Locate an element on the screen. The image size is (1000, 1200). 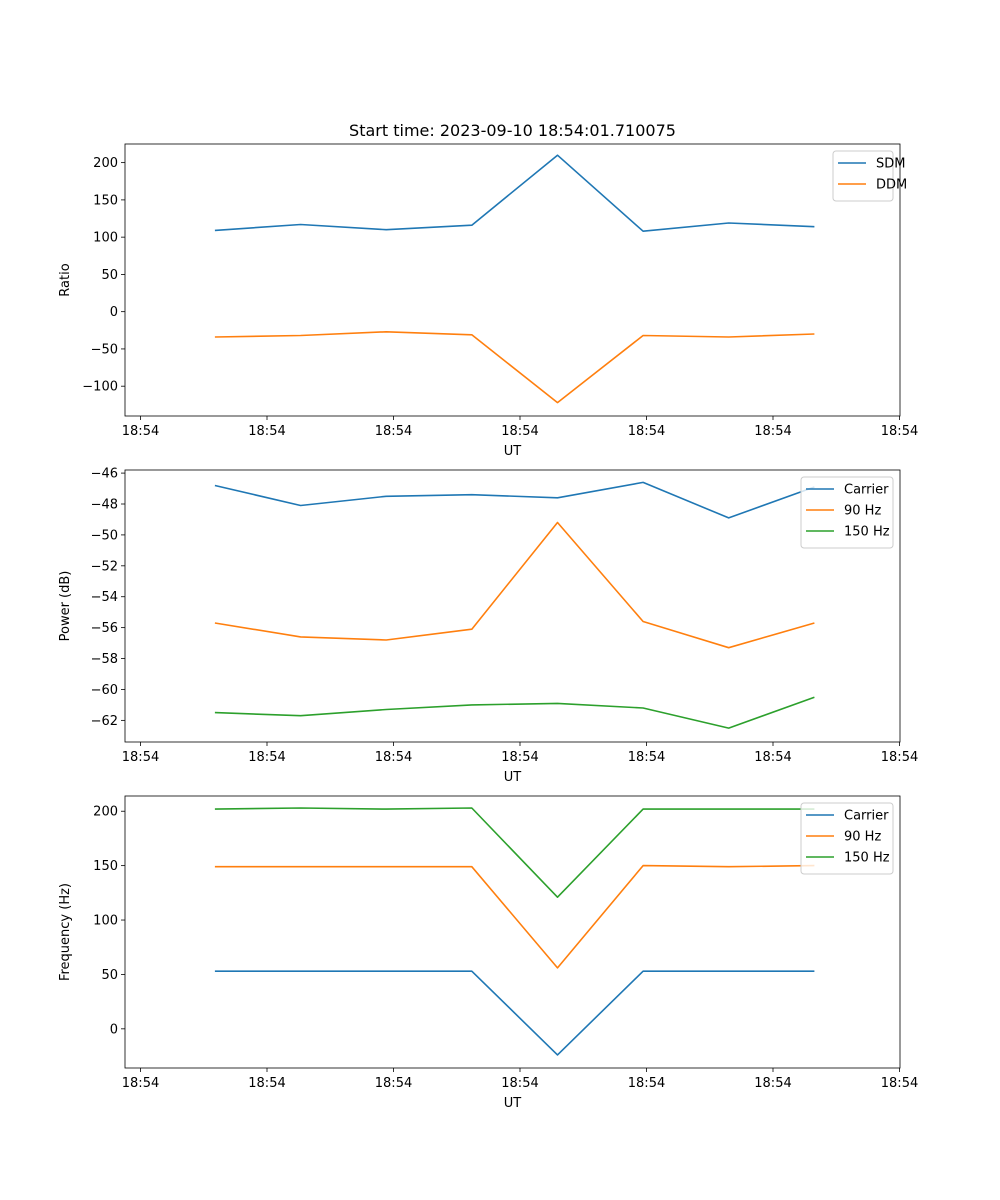
y-tick-label: −56 is located at coordinates (104, 628).